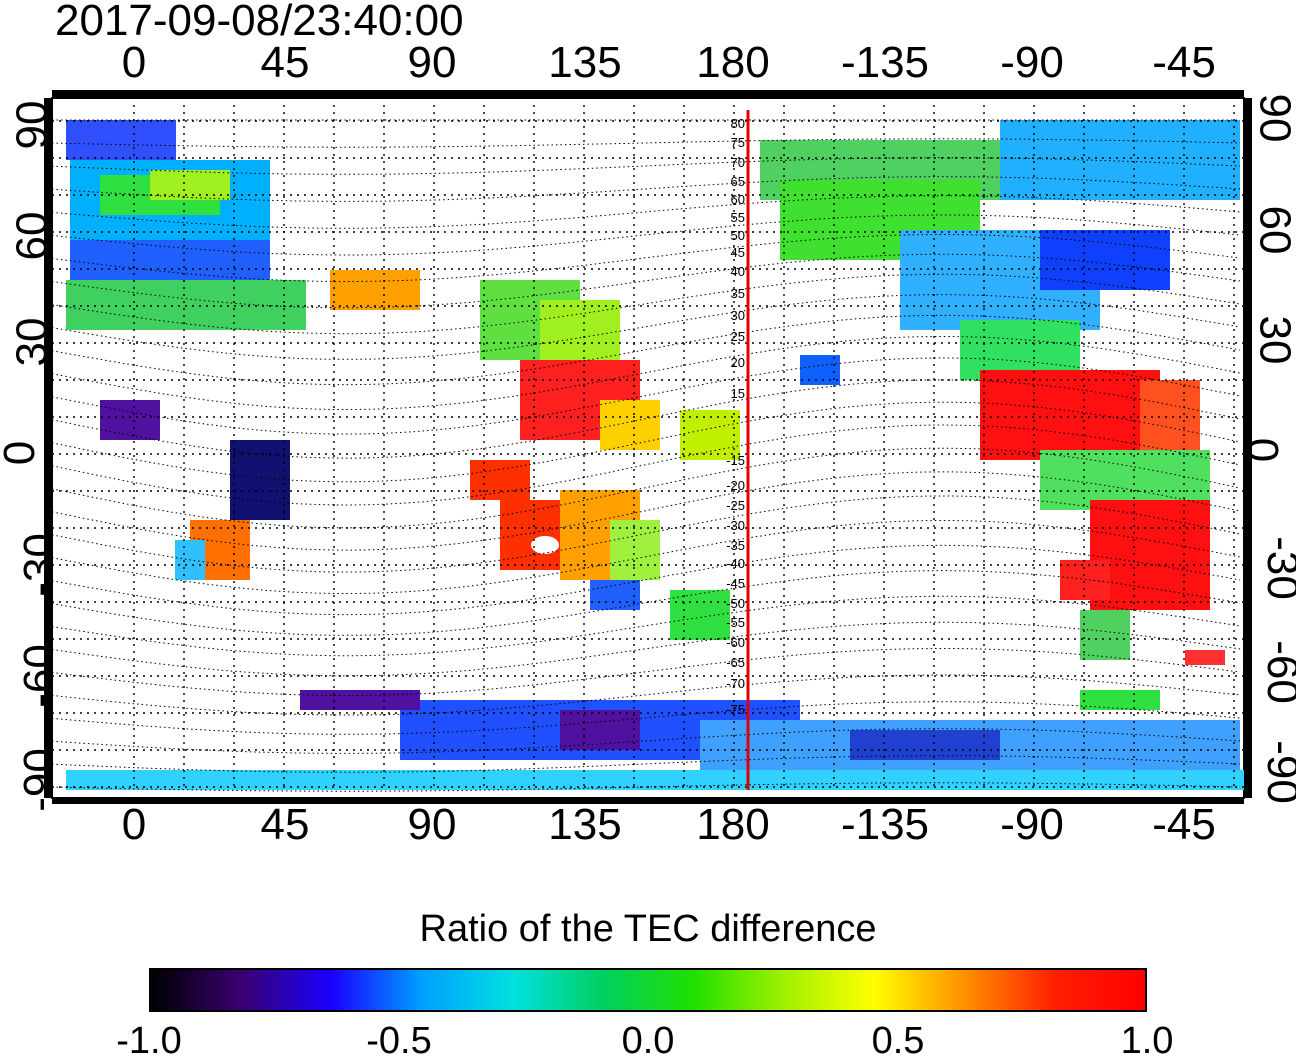  I want to click on lon-label-bottom-135: 135, so click(585, 824).